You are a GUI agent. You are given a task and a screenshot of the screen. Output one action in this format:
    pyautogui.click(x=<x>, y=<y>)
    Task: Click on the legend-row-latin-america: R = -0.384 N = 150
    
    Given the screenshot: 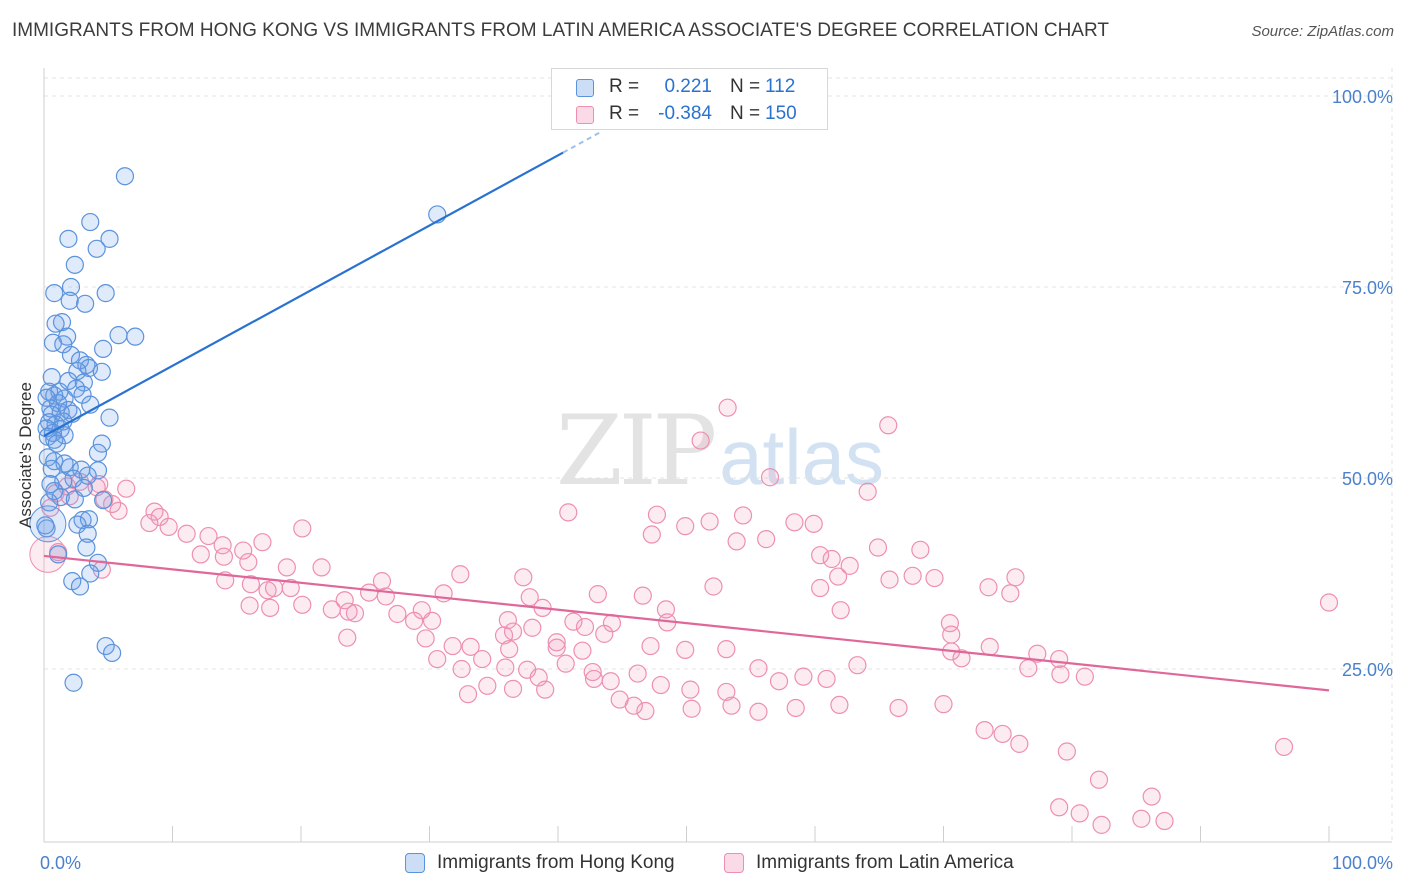 What is the action you would take?
    pyautogui.click(x=689, y=114)
    